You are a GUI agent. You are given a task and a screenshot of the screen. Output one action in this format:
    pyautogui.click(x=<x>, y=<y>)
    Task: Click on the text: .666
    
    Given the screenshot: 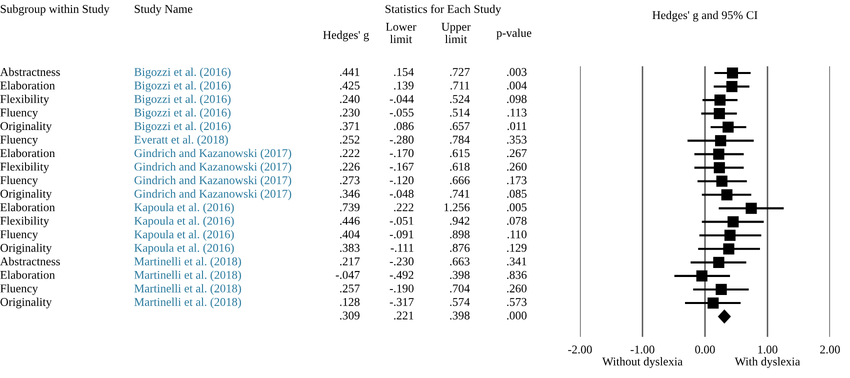 What is the action you would take?
    pyautogui.click(x=460, y=180)
    